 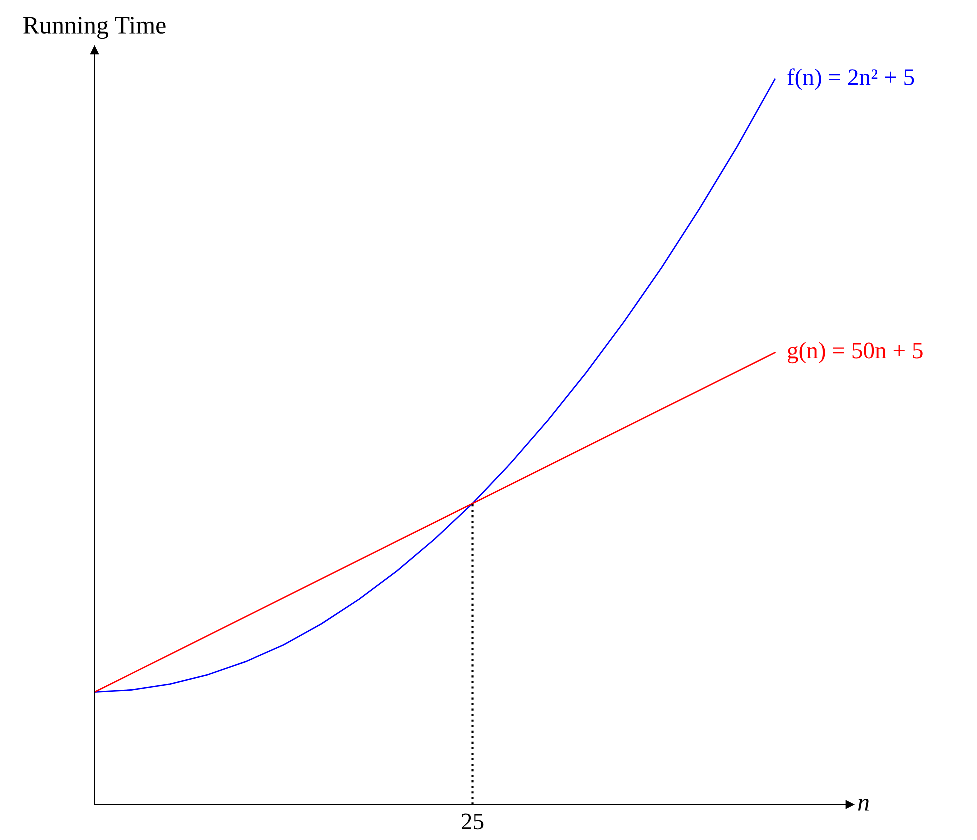 What do you see at coordinates (95, 28) in the screenshot?
I see `y-axis-title: Running Time` at bounding box center [95, 28].